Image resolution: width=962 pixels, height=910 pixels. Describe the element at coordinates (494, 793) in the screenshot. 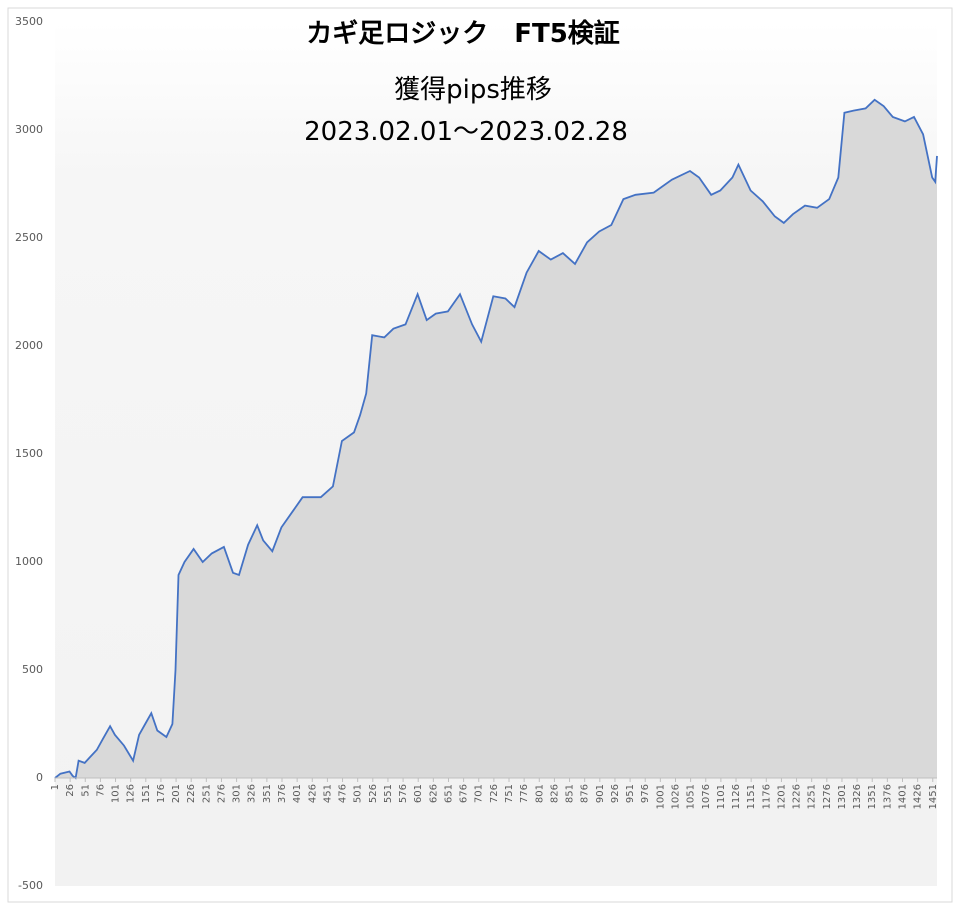

I see `x-tick-label: 726` at that location.